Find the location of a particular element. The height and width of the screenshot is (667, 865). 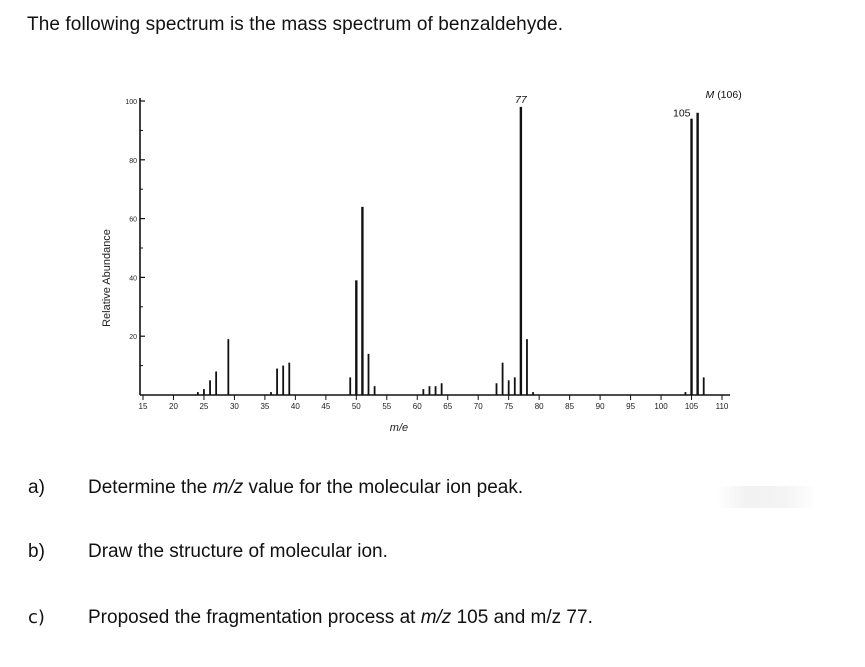

x-tick-label: 55 is located at coordinates (386, 406).